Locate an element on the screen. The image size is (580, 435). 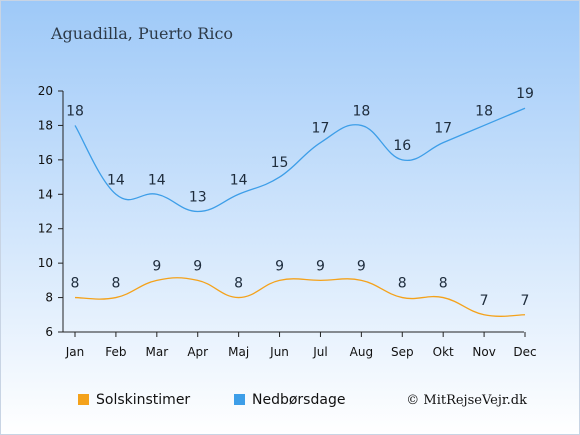
legend-item-sunshine: Solskinstimer is located at coordinates (134, 400).